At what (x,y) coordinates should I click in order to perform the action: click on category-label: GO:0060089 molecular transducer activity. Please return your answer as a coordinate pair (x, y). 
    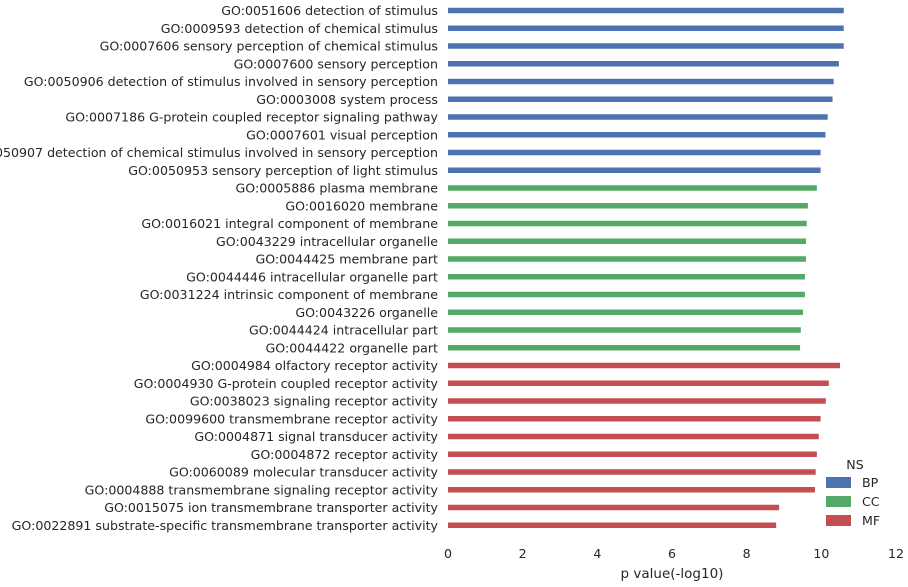
    Looking at the image, I should click on (303, 472).